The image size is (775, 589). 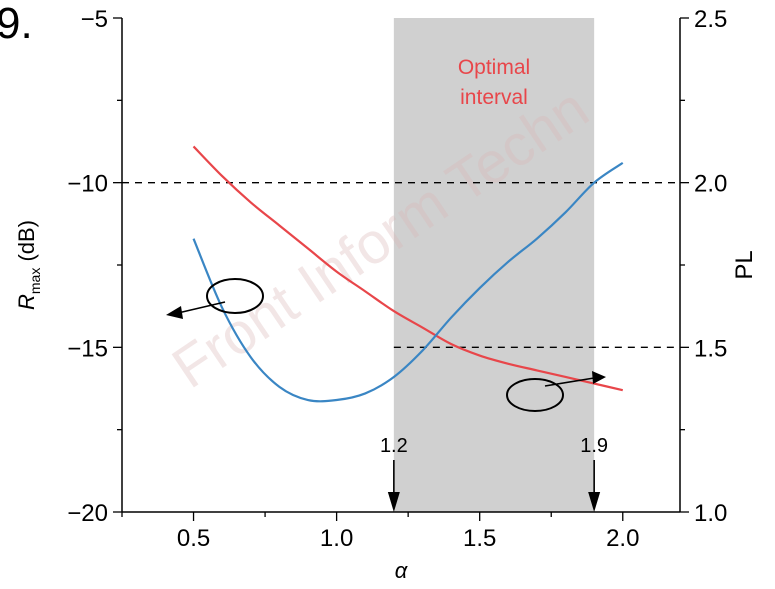 What do you see at coordinates (336, 538) in the screenshot?
I see `x-tick-label: 1.0` at bounding box center [336, 538].